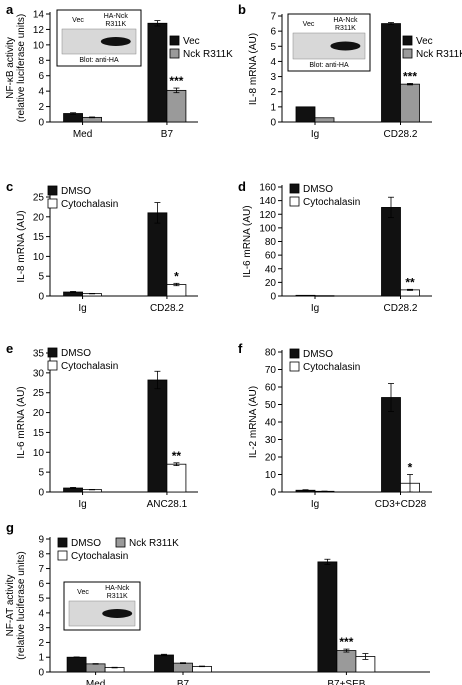 This screenshot has height=685, width=462. I want to click on x-tick-label: B7+SEB, so click(346, 682).